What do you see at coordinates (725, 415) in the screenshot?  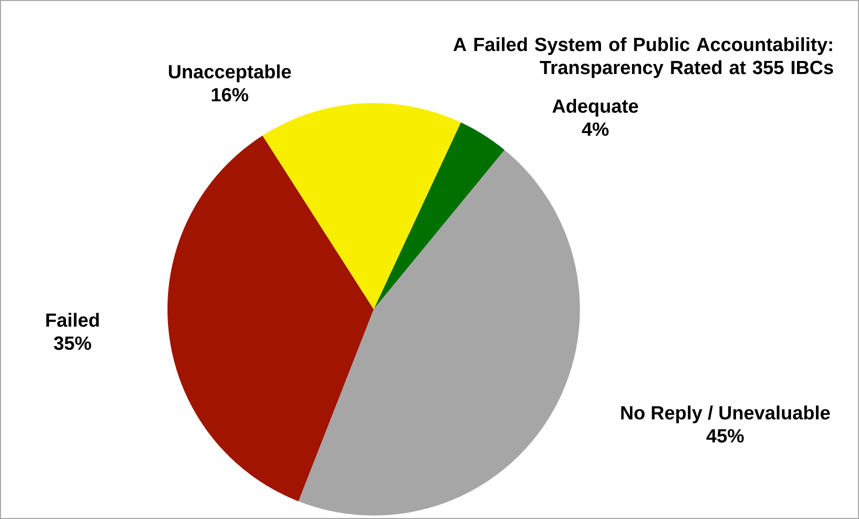 I see `slice-label: No Reply / Unevaluable` at bounding box center [725, 415].